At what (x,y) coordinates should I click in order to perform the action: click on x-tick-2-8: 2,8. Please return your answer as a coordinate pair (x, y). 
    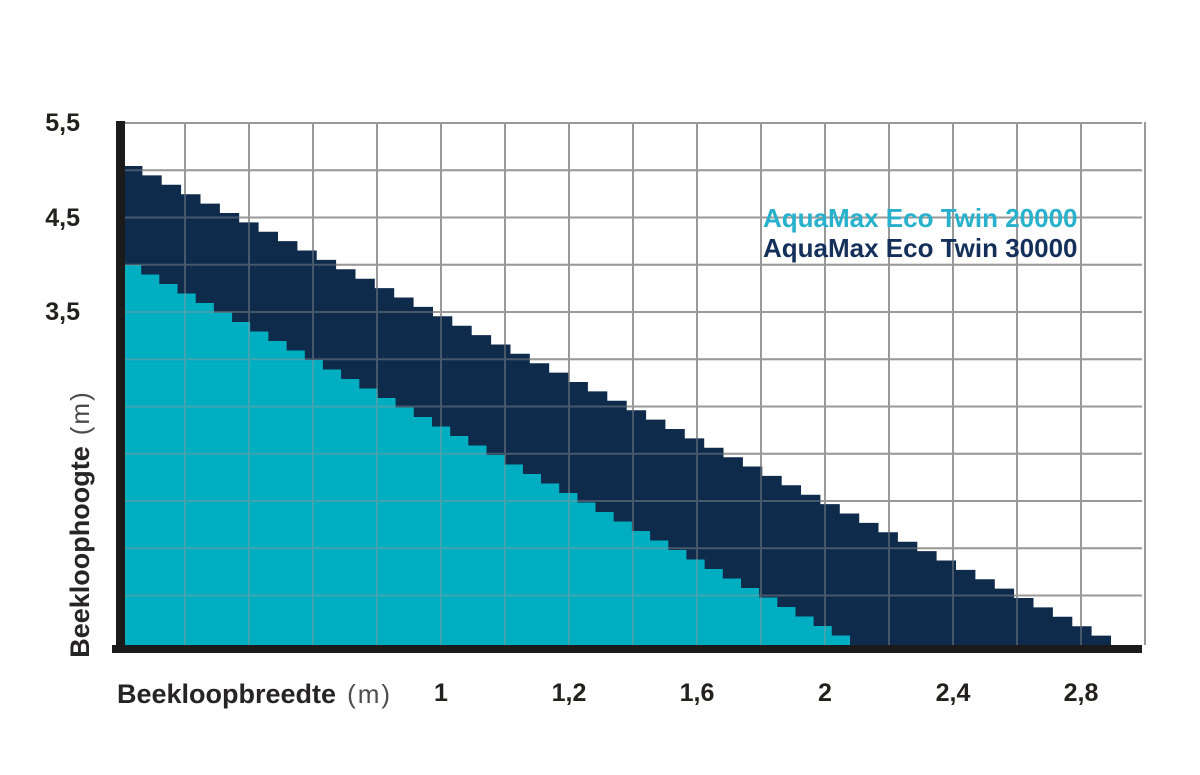
    Looking at the image, I should click on (1081, 693).